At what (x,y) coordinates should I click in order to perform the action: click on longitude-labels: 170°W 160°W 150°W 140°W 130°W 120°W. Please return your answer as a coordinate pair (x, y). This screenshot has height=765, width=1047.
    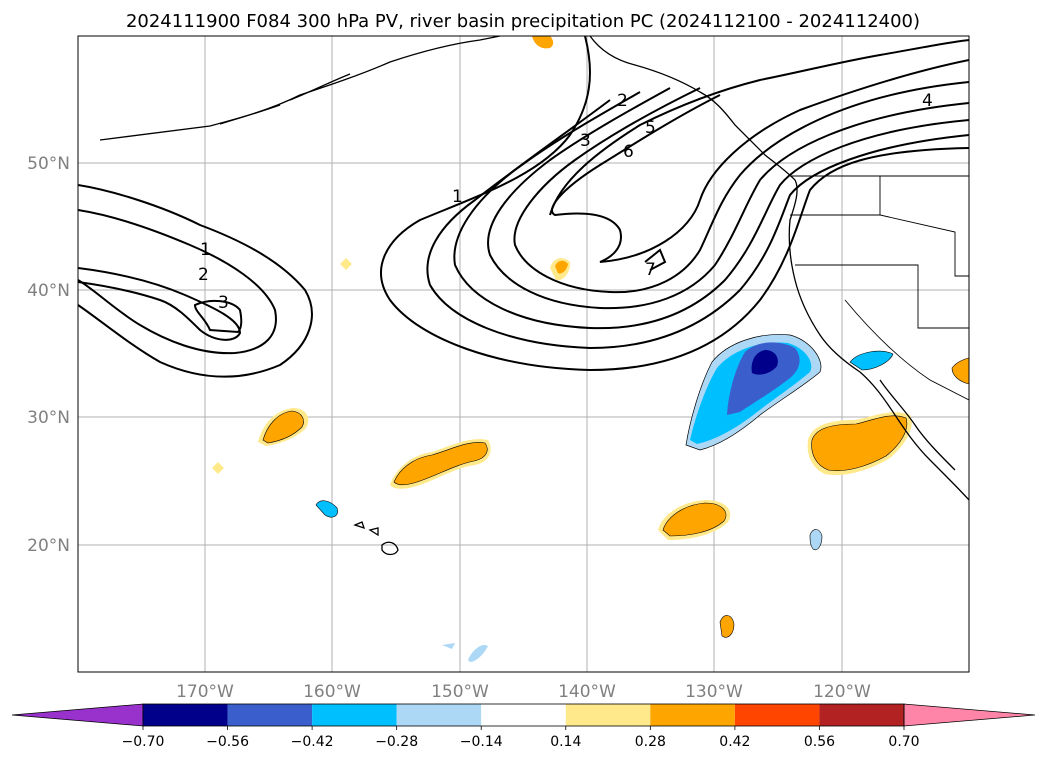
    Looking at the image, I should click on (523, 692).